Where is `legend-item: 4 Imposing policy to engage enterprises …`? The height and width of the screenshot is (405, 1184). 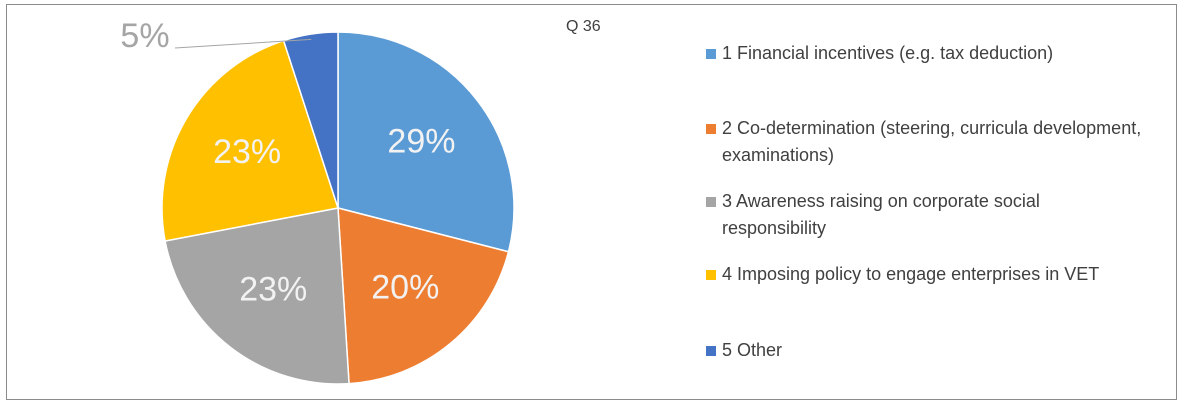 legend-item: 4 Imposing policy to engage enterprises … is located at coordinates (902, 274).